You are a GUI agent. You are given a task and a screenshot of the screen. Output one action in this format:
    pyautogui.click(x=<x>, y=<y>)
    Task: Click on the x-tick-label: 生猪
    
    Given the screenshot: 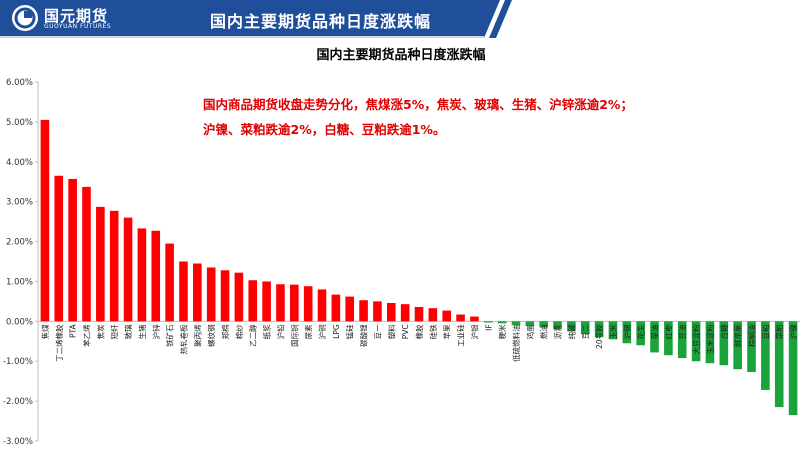 What is the action you would take?
    pyautogui.click(x=142, y=331)
    